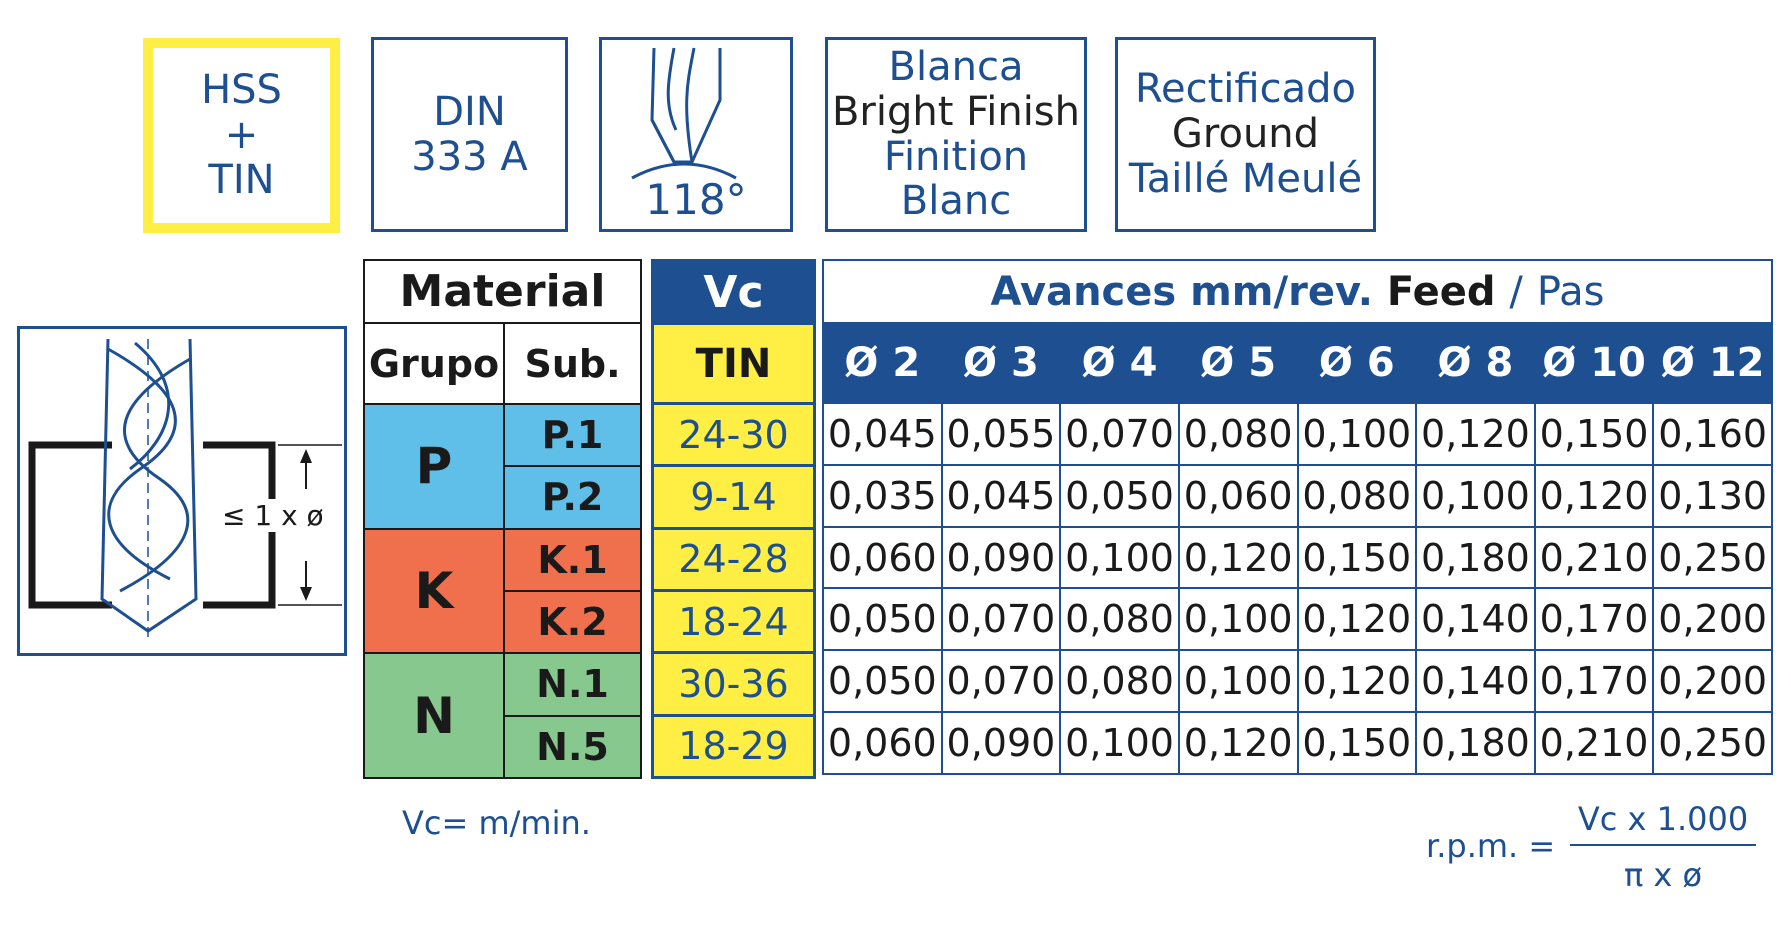 The image size is (1791, 939). Describe the element at coordinates (1594, 363) in the screenshot. I see `diameter-header: Ø 10` at that location.